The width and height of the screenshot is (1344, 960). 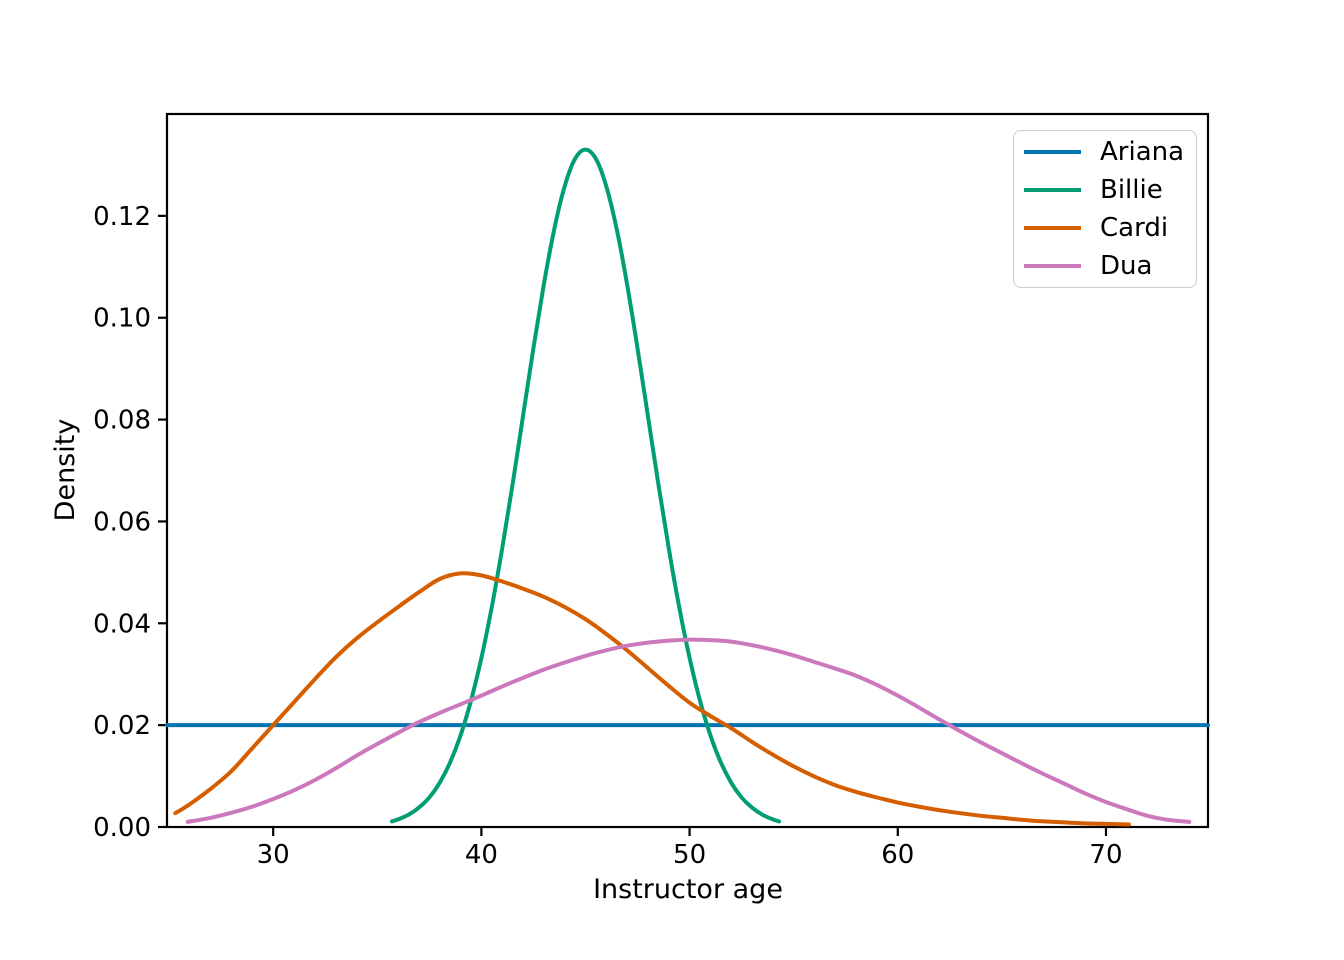 I want to click on y-tick-label: 0.02, so click(x=122, y=726).